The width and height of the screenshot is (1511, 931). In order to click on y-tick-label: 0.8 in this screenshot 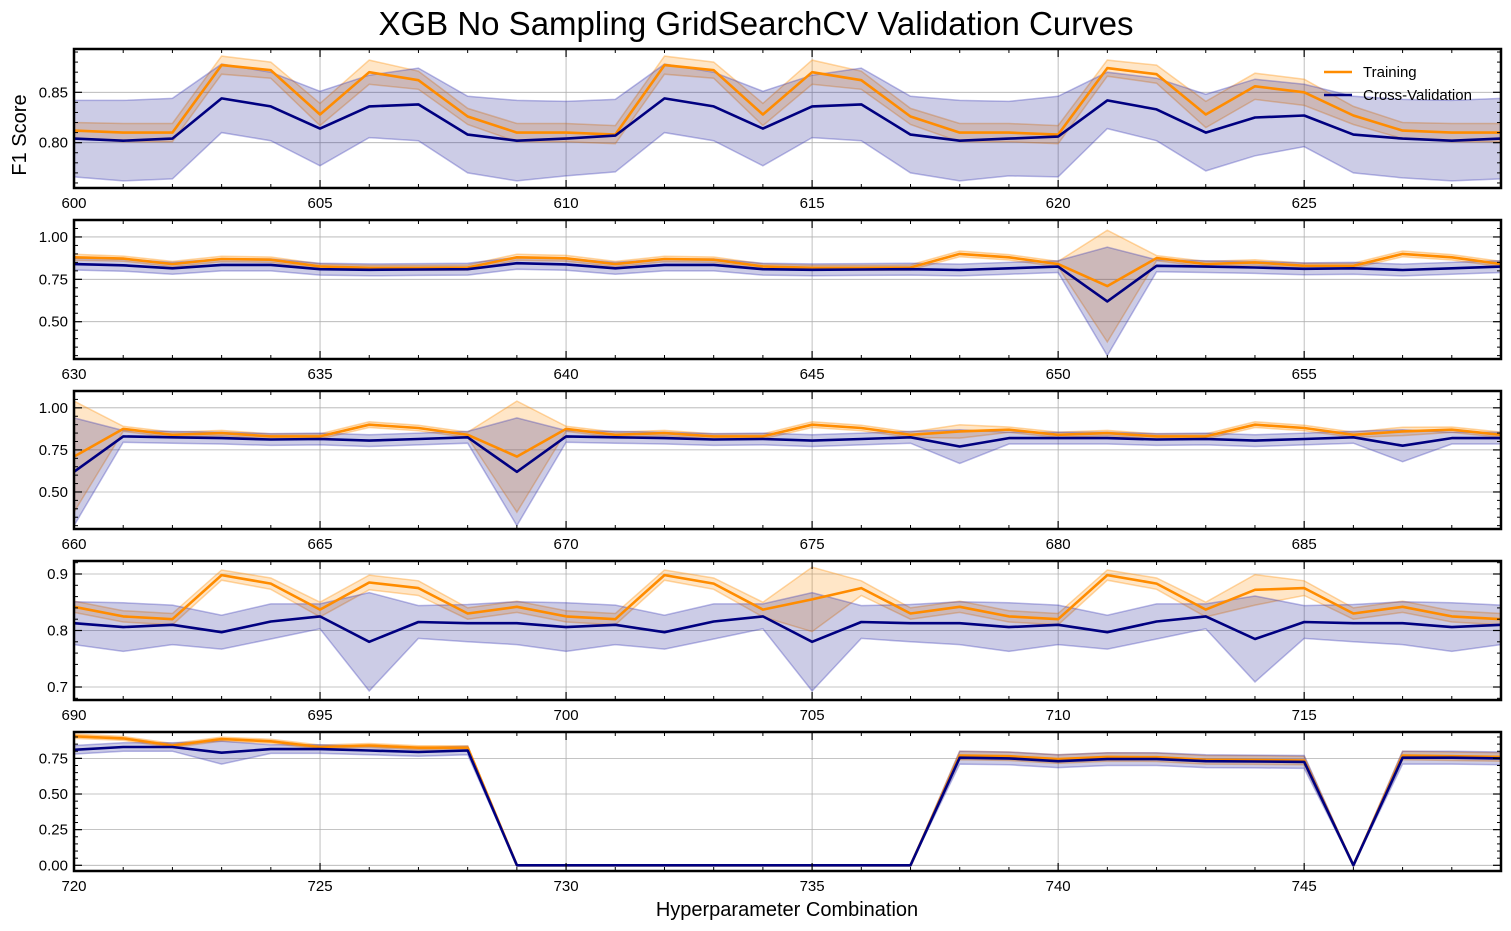, I will do `click(57, 631)`.